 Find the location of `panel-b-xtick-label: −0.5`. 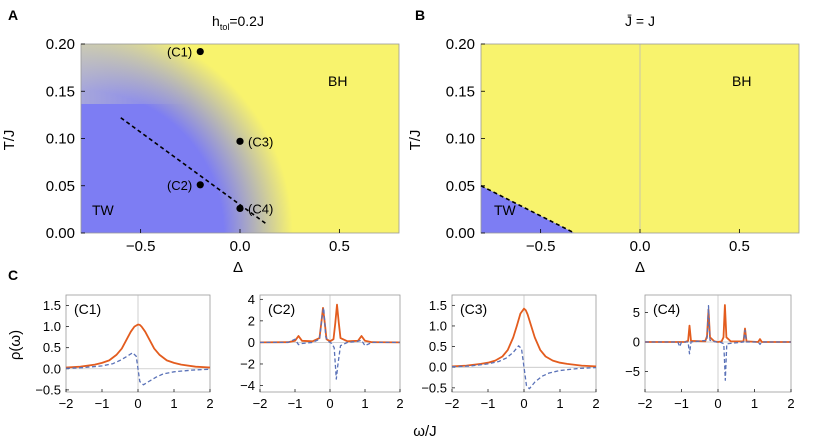

panel-b-xtick-label: −0.5 is located at coordinates (541, 246).